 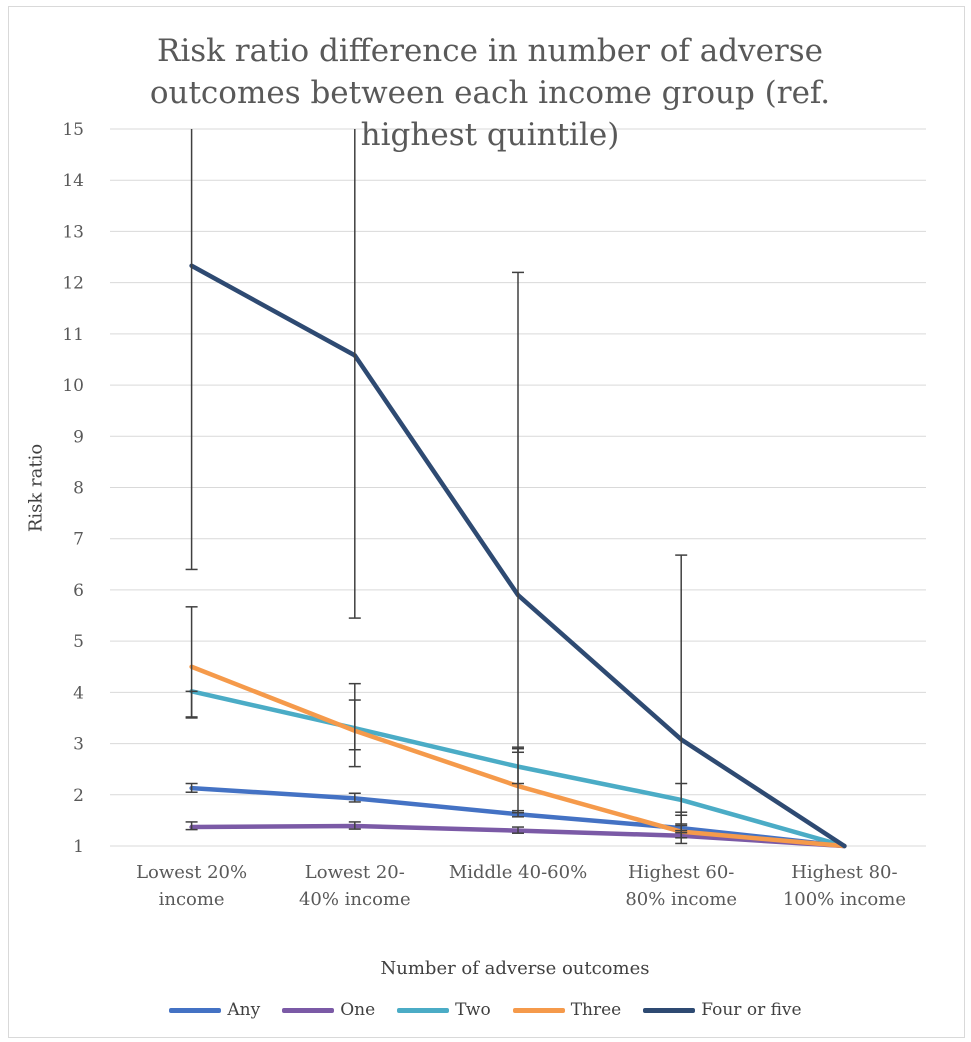 I want to click on y-tick-label: 3, so click(x=78, y=745).